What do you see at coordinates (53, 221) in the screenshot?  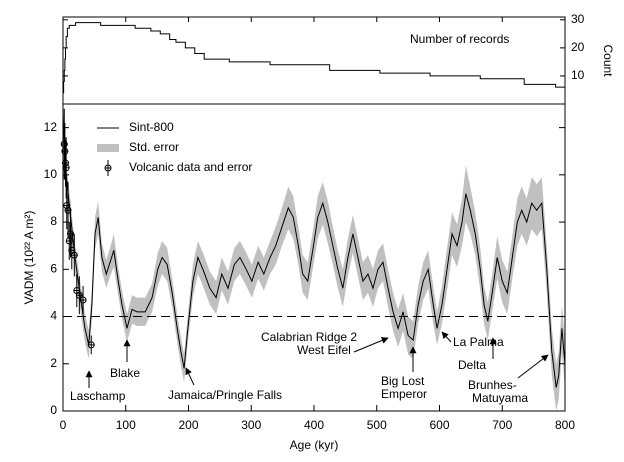 I see `y-tick-label: 8` at bounding box center [53, 221].